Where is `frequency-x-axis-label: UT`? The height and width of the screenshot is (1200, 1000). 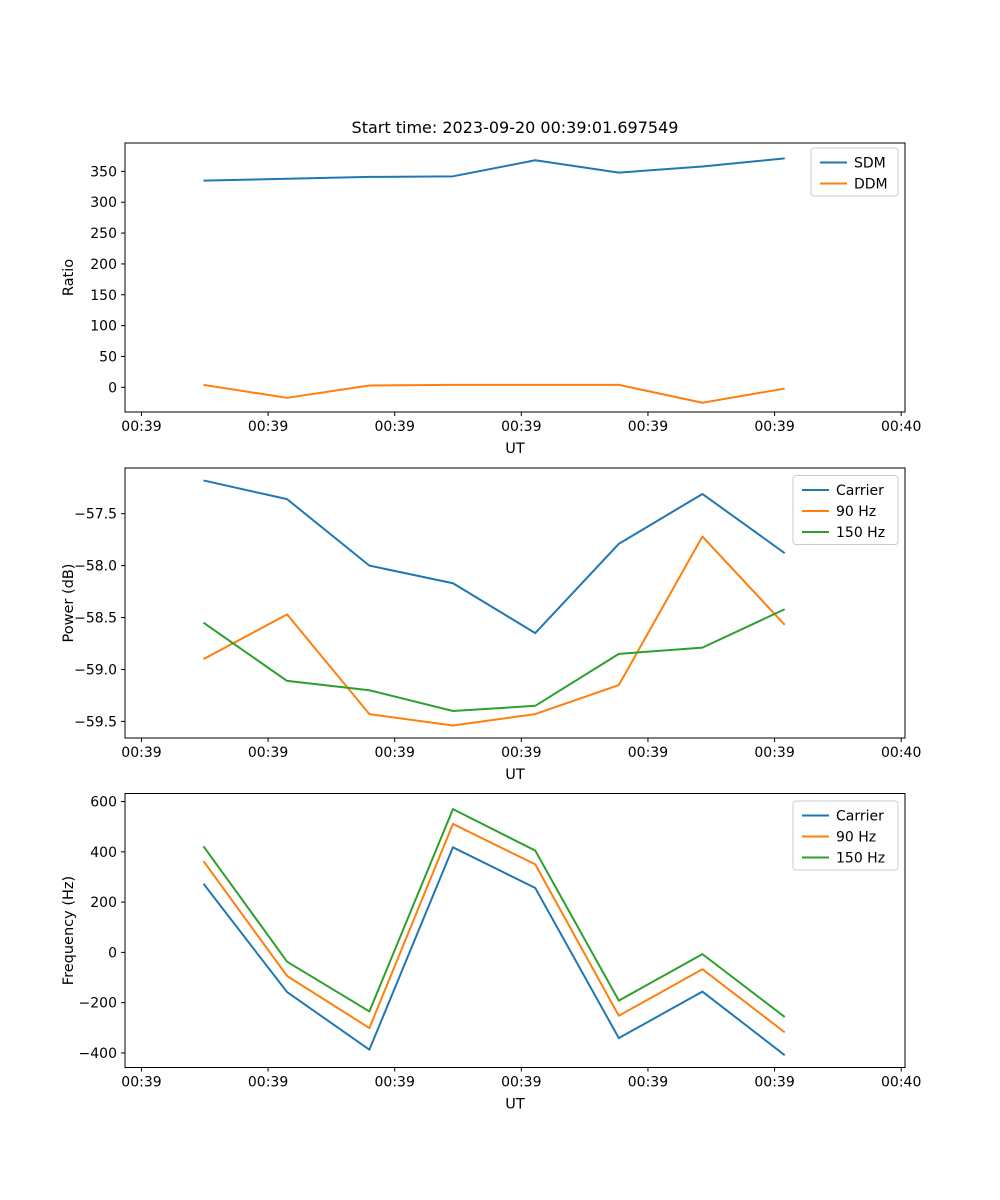 frequency-x-axis-label: UT is located at coordinates (515, 1105).